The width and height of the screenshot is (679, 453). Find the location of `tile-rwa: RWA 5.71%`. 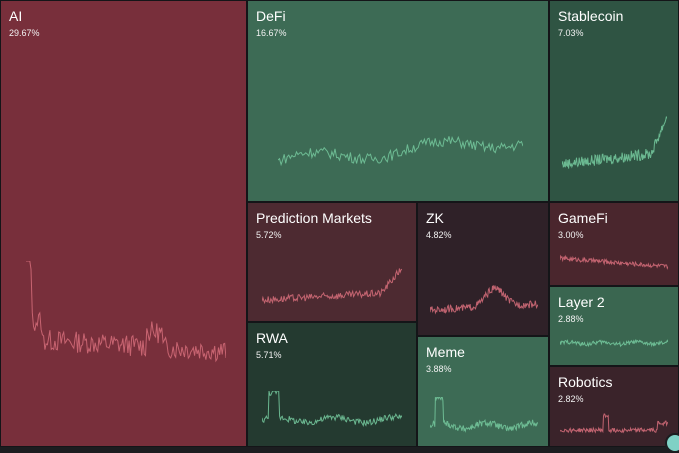

tile-rwa: RWA 5.71% is located at coordinates (332, 384).